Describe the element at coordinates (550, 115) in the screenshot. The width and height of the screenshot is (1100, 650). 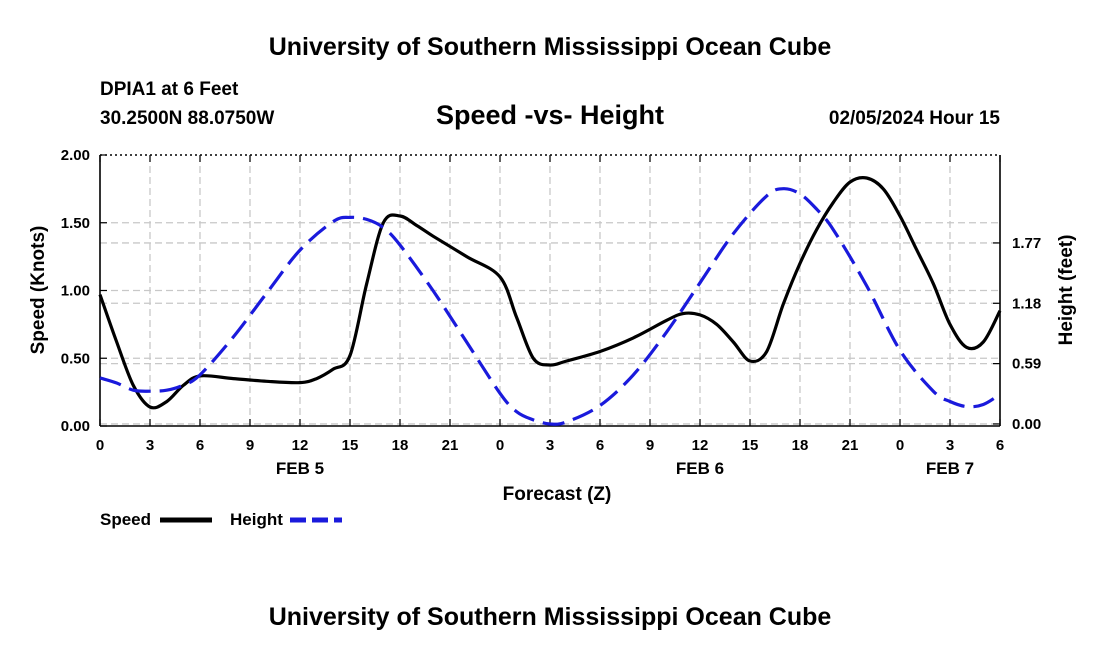
I see `chart-subtitle: Speed -vs- Height` at that location.